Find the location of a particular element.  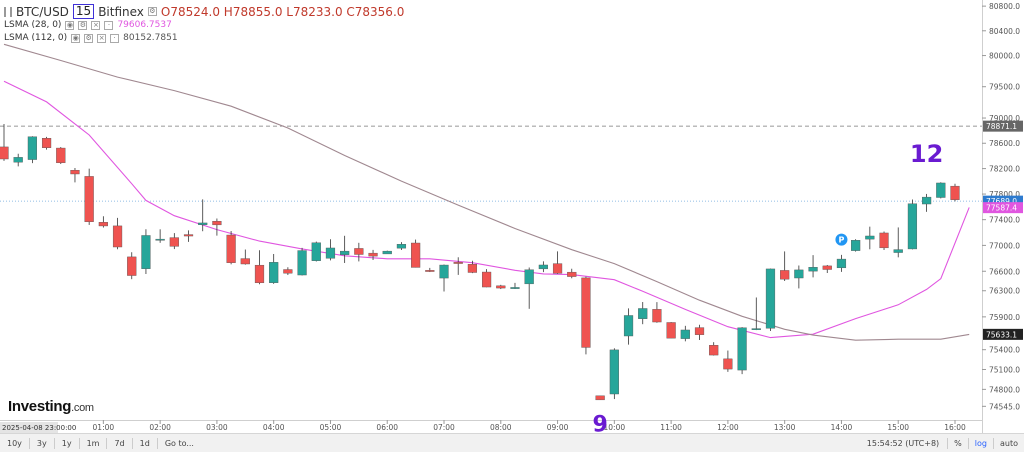

interval-selector: 15 is located at coordinates (83, 11).